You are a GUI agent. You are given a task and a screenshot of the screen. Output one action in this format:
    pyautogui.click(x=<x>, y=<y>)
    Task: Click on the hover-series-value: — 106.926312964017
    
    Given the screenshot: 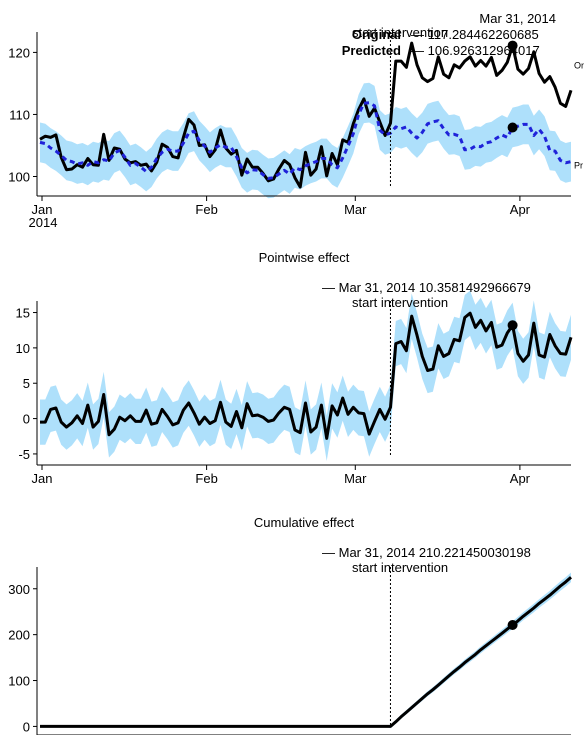 What is the action you would take?
    pyautogui.click(x=475, y=50)
    